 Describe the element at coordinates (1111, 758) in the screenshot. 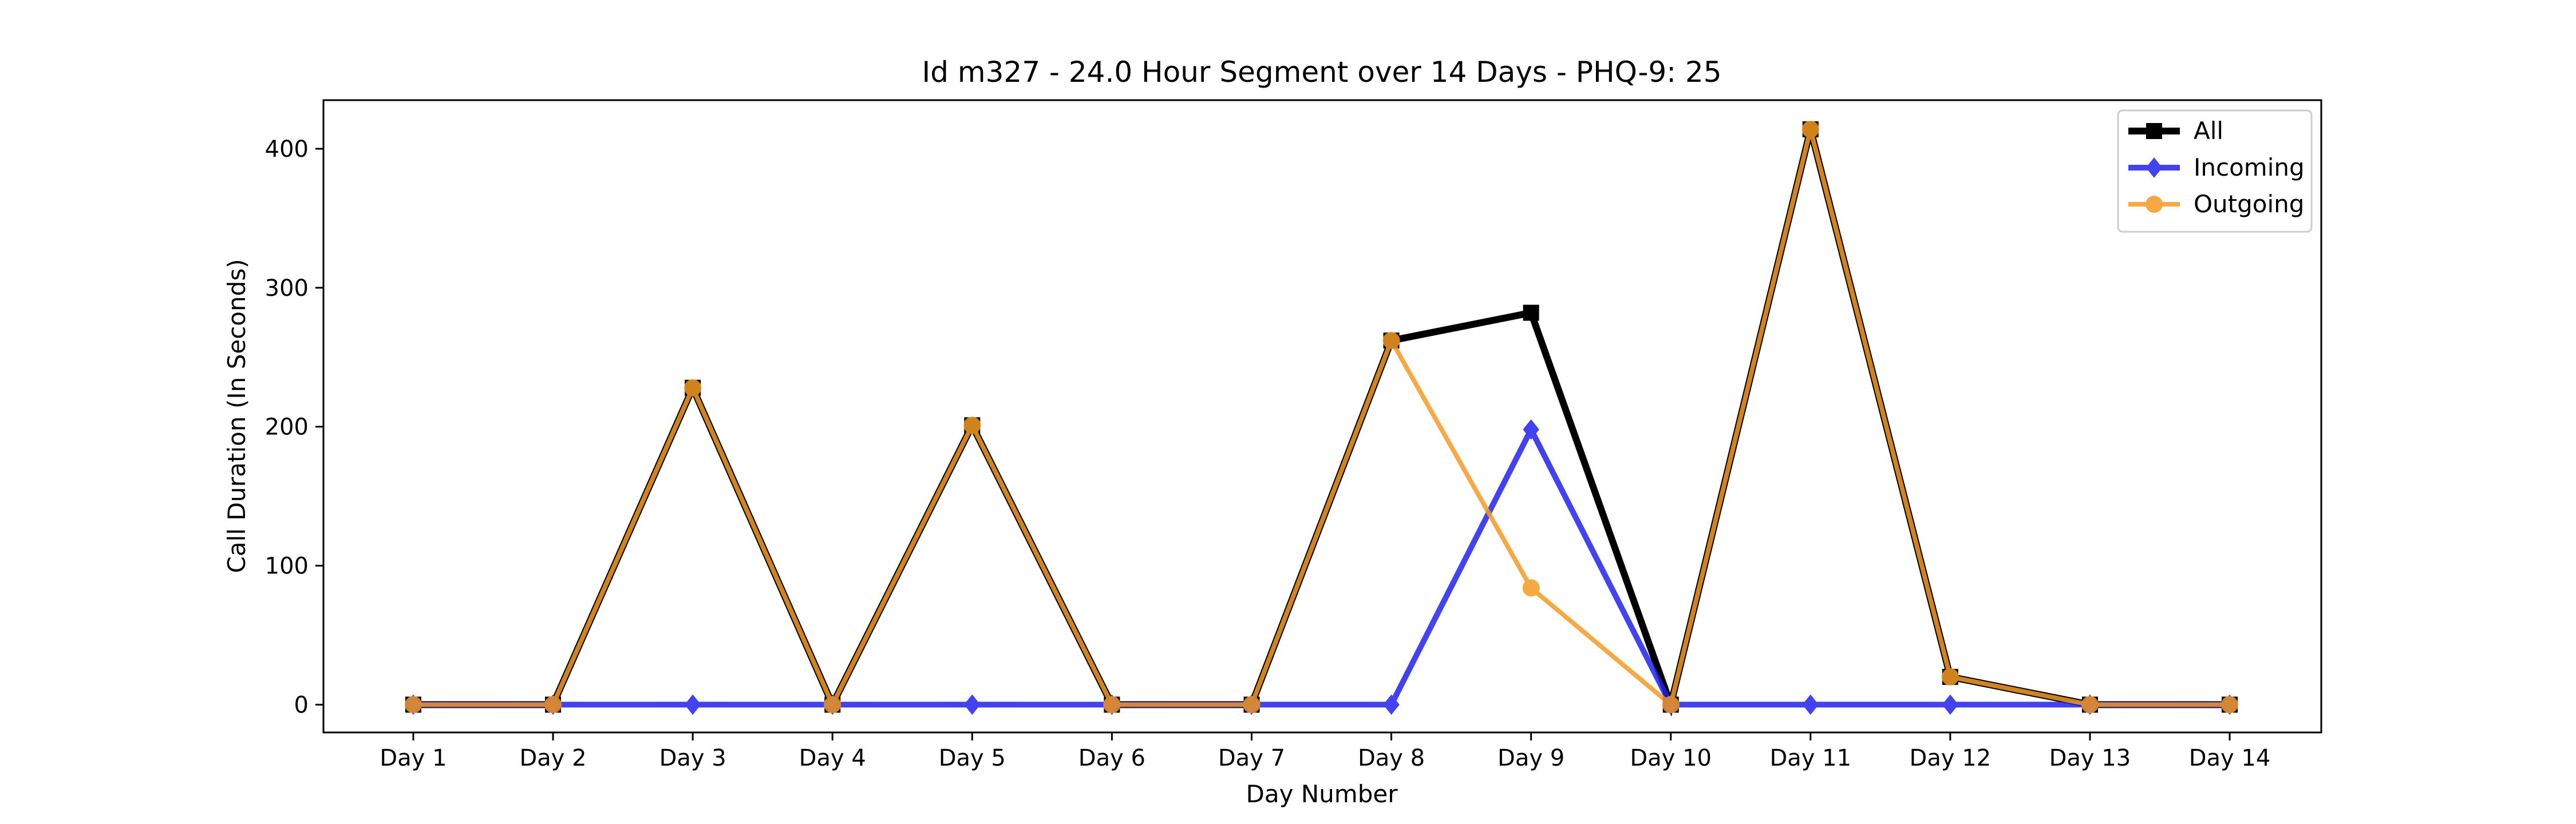

I see `x-tick-label: Day 6` at that location.